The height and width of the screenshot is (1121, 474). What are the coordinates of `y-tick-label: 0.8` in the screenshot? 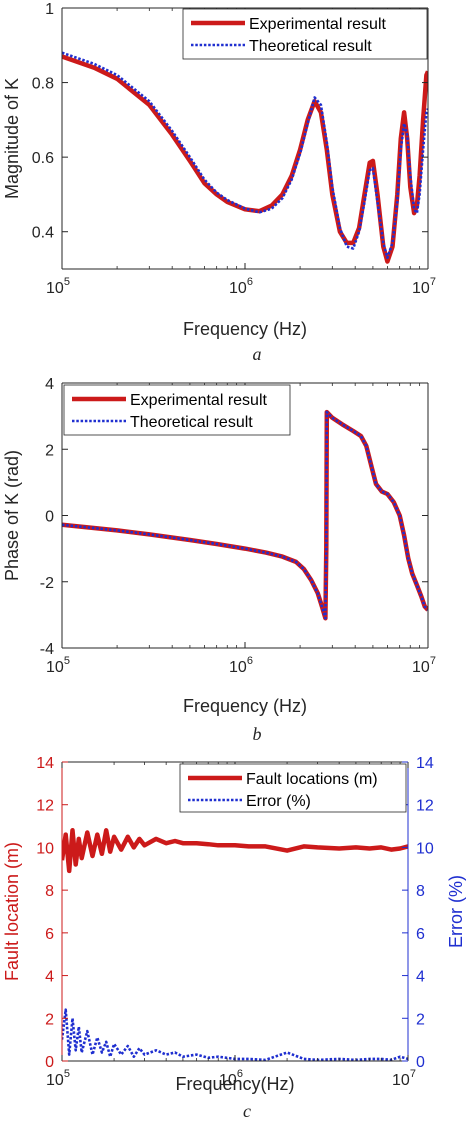 It's located at (43, 84).